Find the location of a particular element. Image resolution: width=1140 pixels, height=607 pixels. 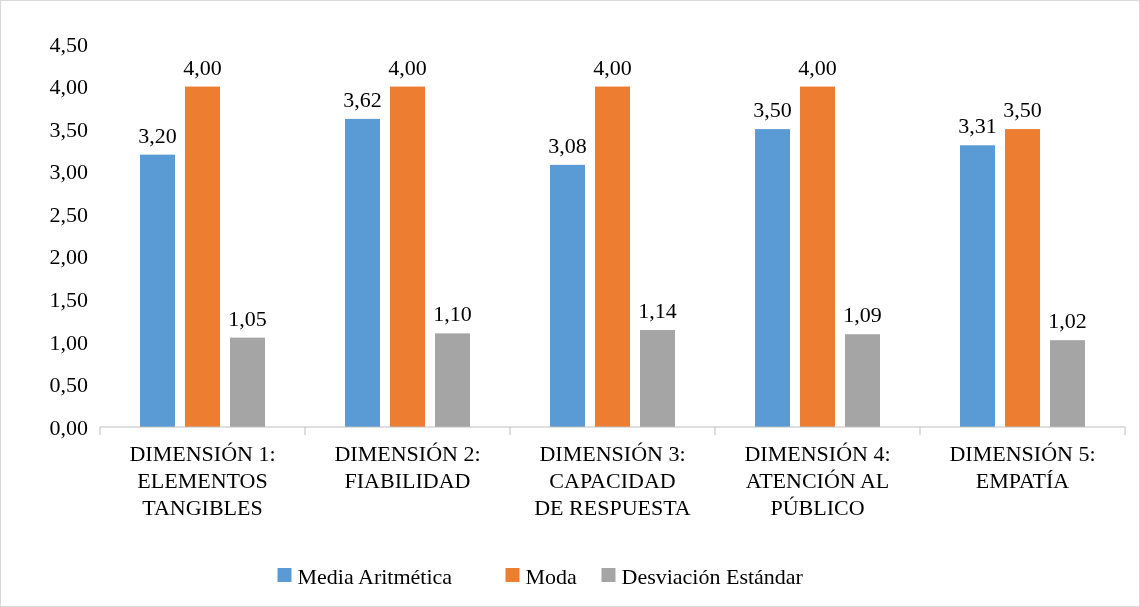

y-tick-label: 3,00 is located at coordinates (68, 172).